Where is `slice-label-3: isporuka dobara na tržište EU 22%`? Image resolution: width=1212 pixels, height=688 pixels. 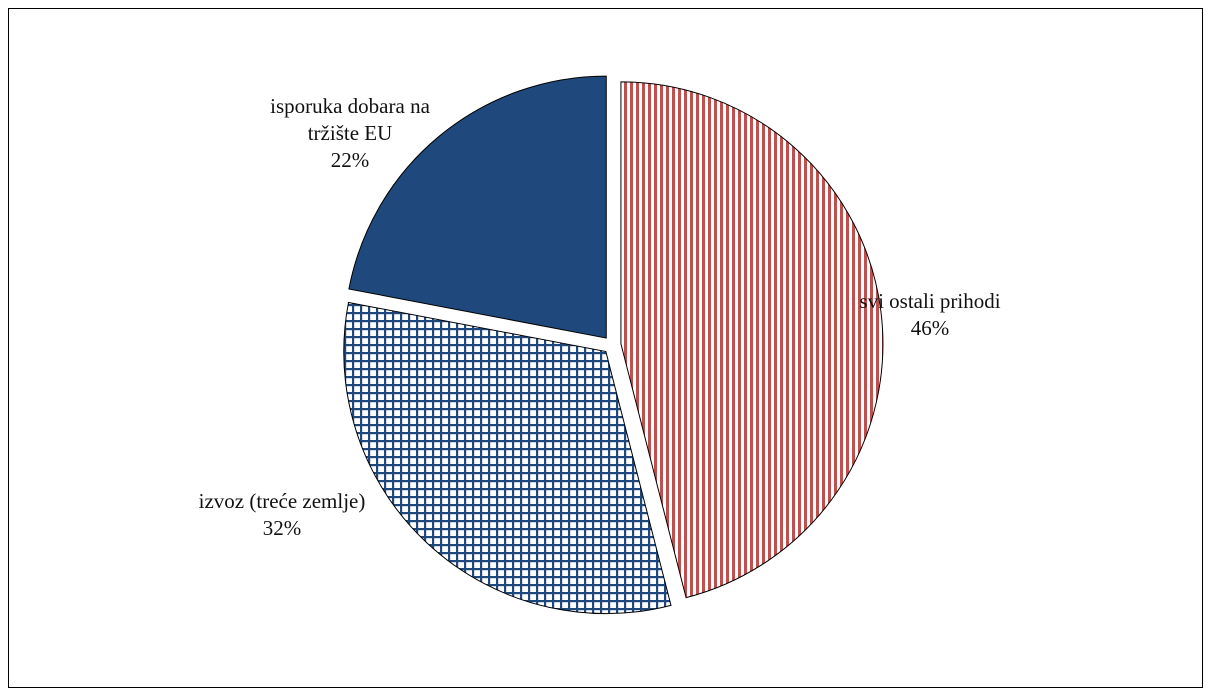
slice-label-3: isporuka dobara na tržište EU 22% is located at coordinates (350, 133).